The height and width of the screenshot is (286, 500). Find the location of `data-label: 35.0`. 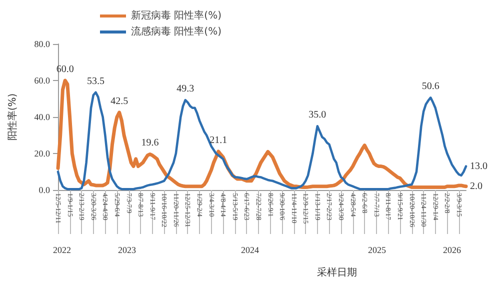

data-label: 35.0 is located at coordinates (317, 115).